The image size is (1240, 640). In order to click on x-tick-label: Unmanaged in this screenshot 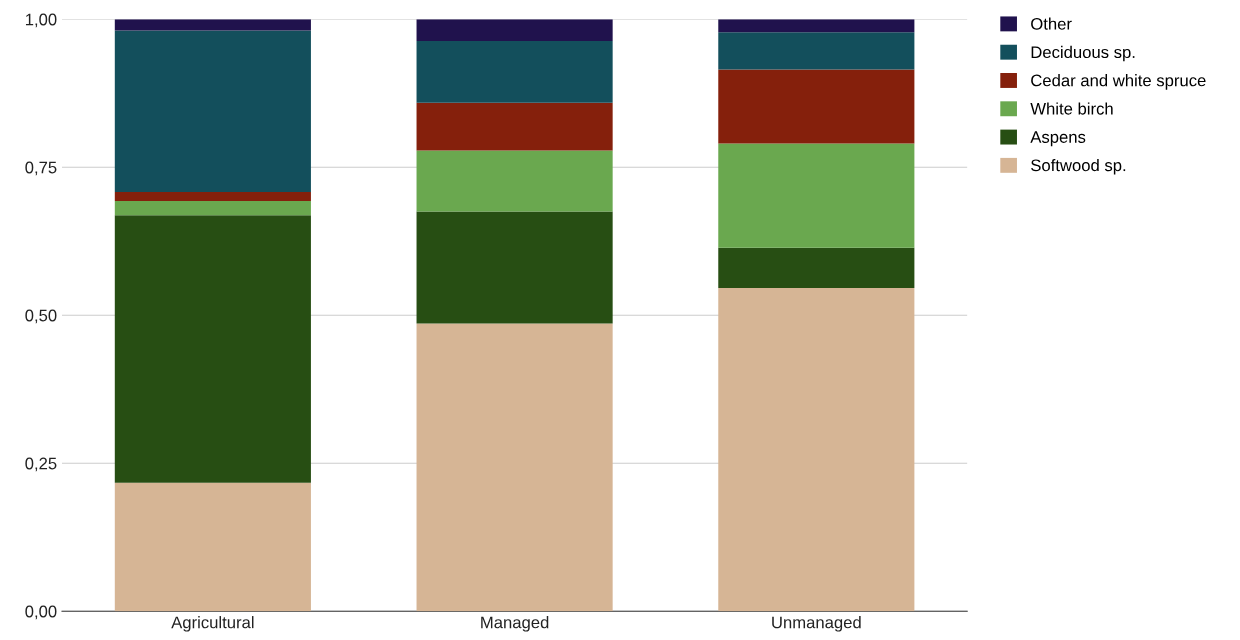, I will do `click(816, 624)`.